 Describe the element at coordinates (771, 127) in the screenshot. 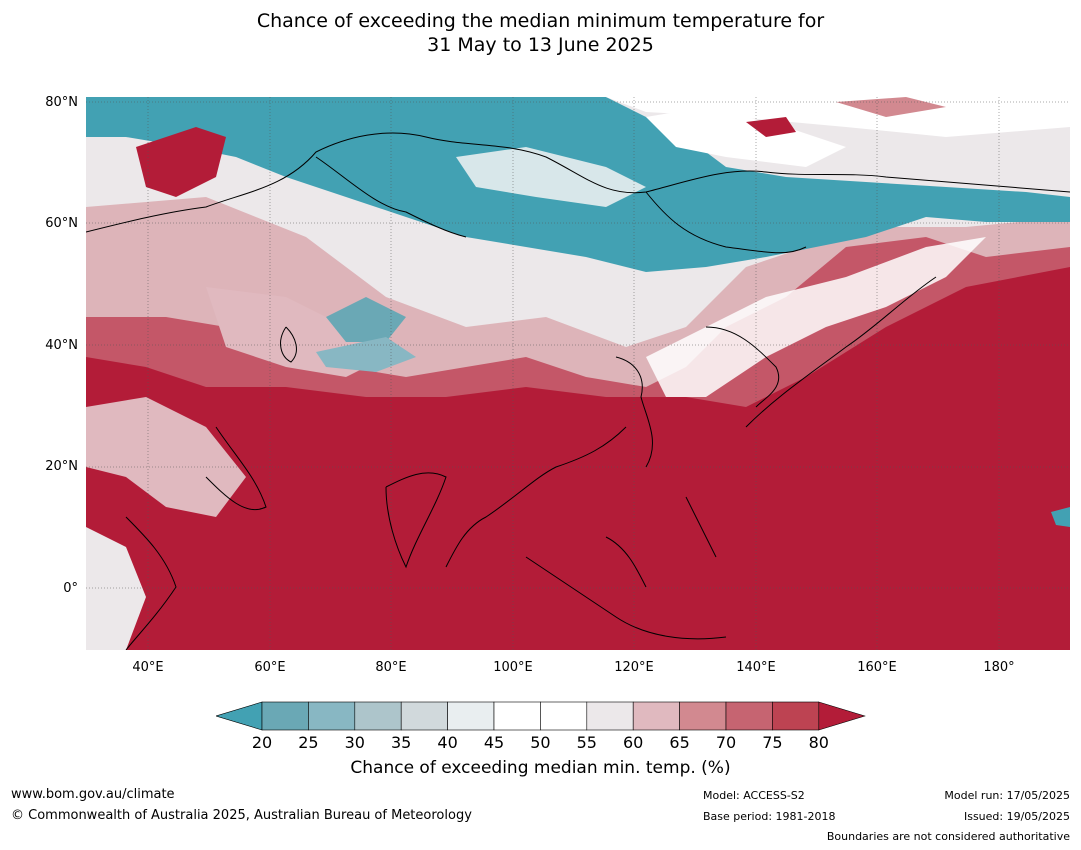

I see `kara-red-patch` at that location.